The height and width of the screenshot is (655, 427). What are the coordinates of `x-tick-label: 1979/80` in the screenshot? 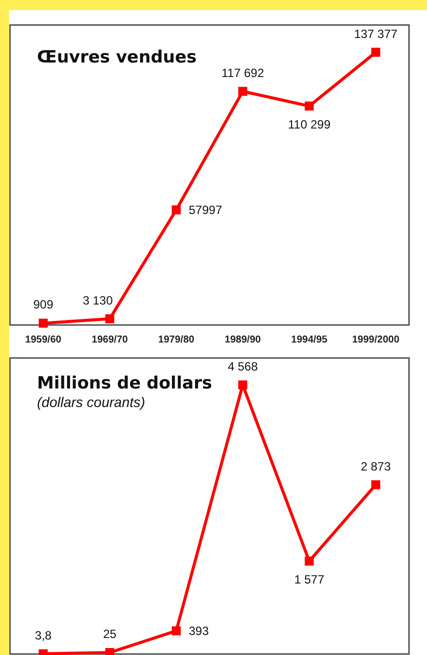 It's located at (176, 340).